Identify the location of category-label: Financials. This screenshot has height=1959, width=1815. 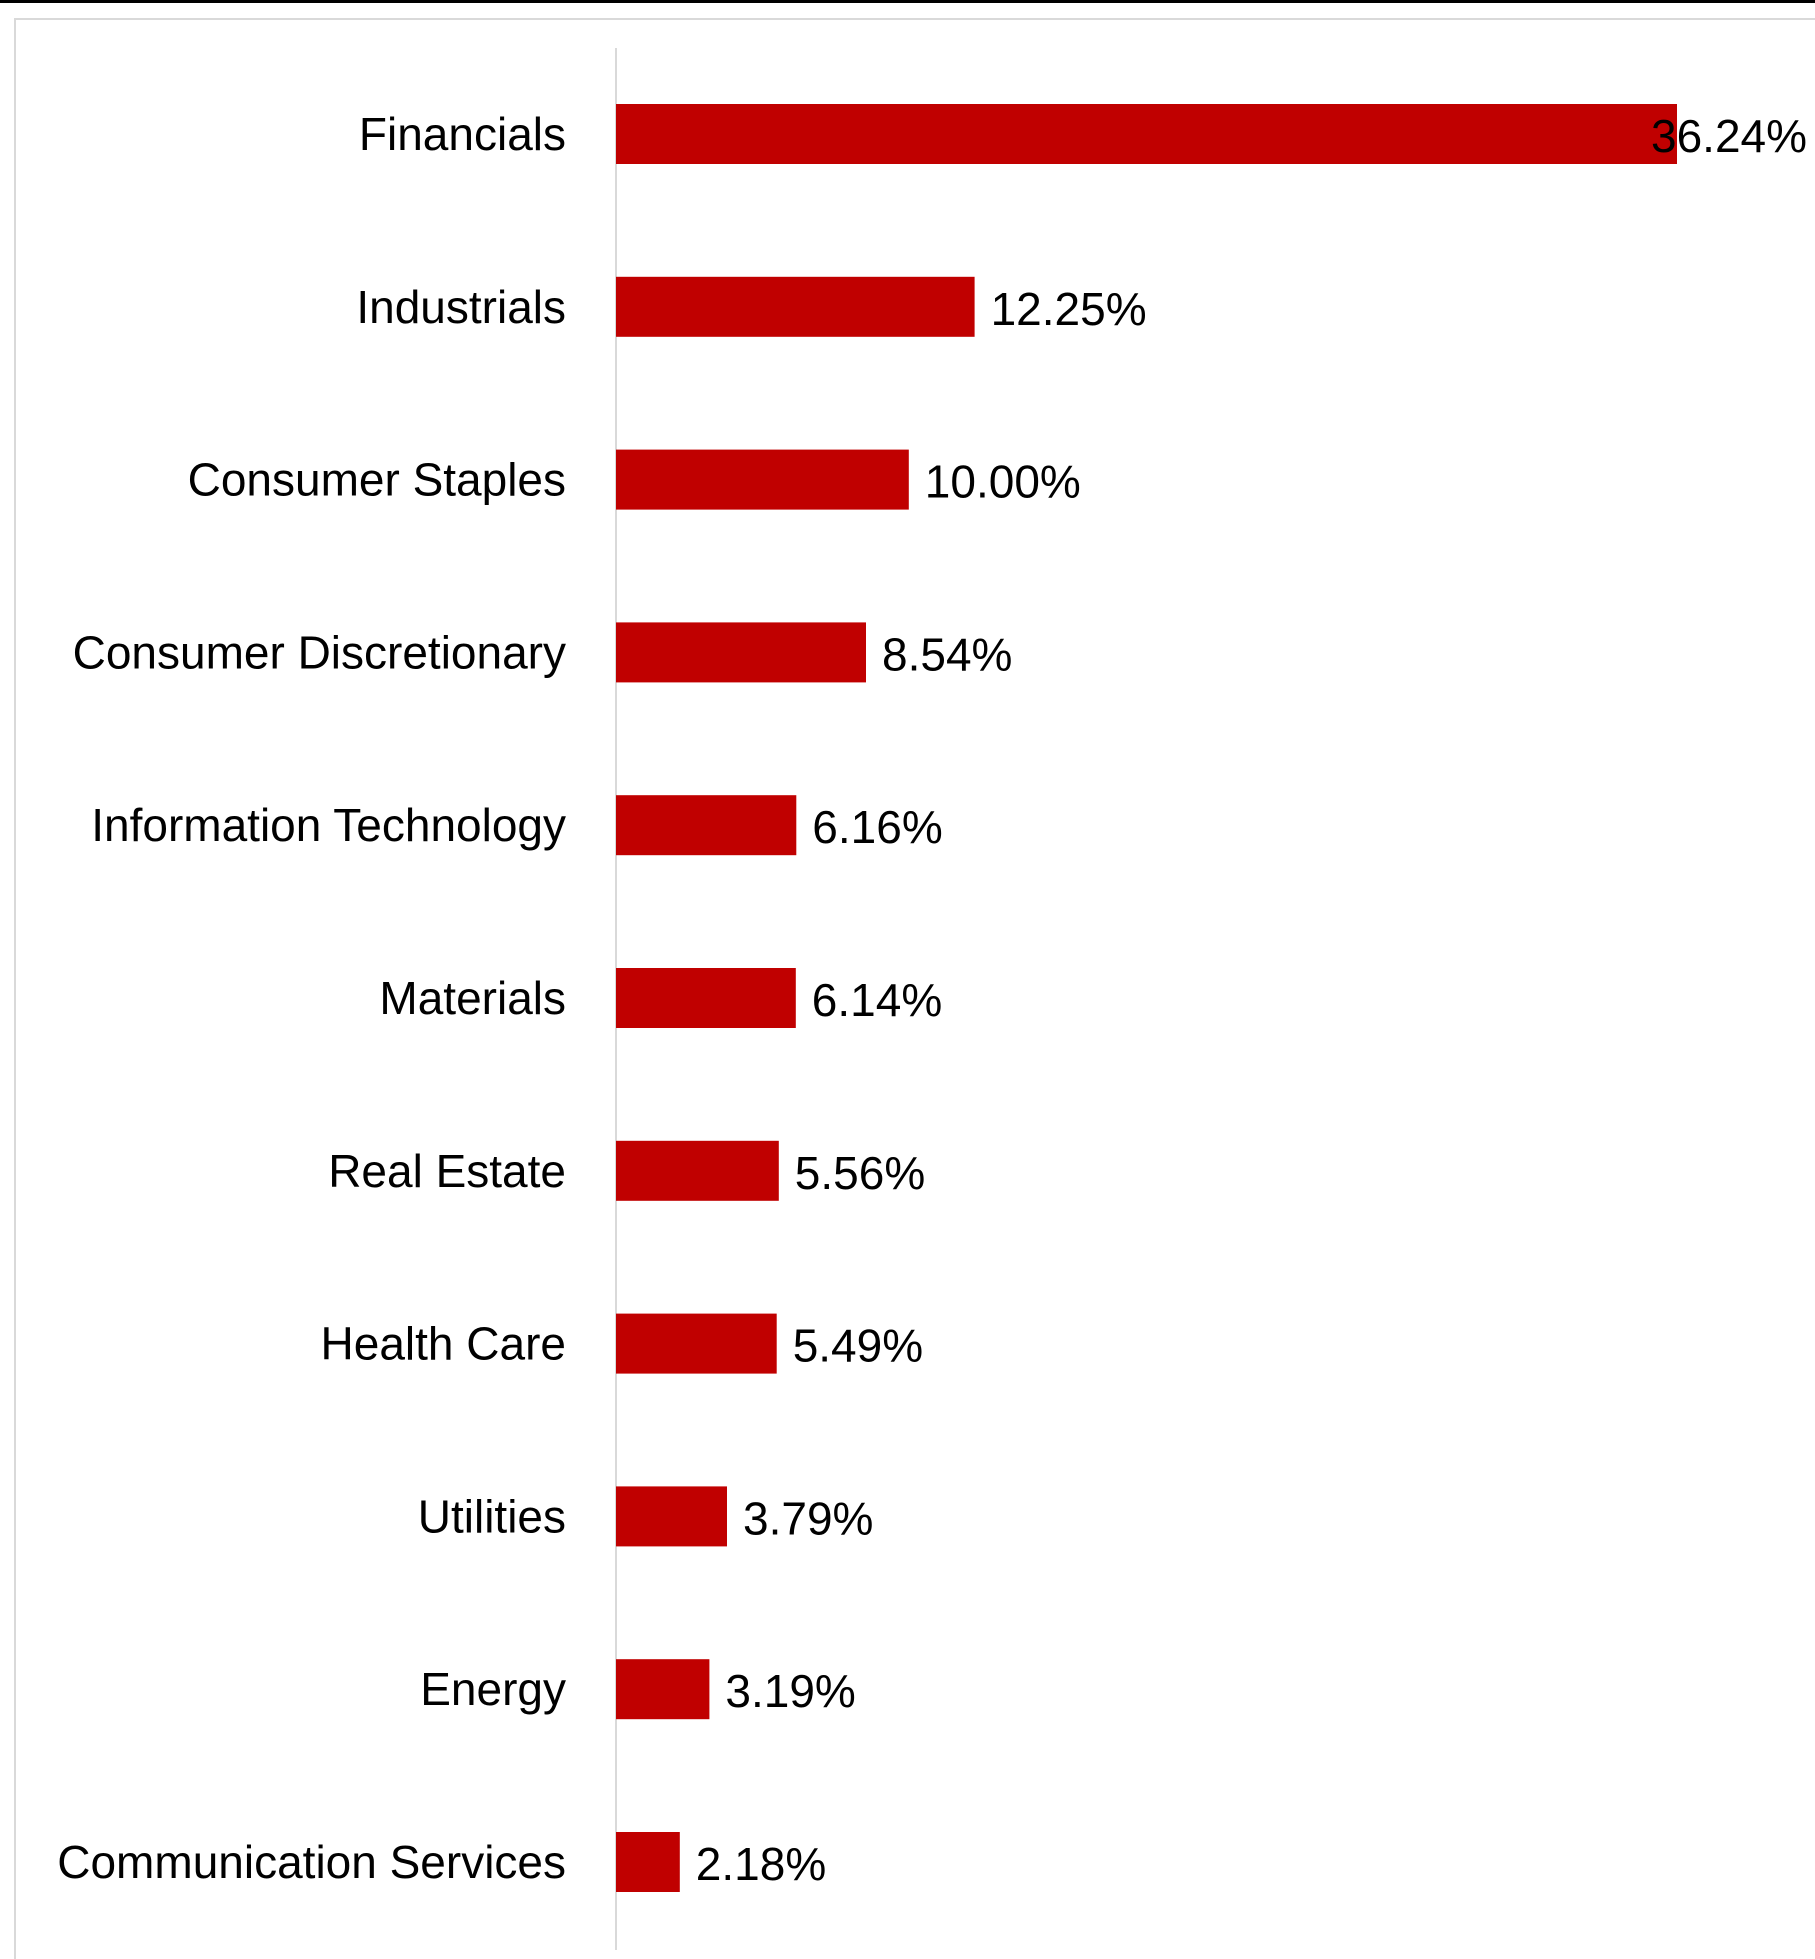
(462, 134).